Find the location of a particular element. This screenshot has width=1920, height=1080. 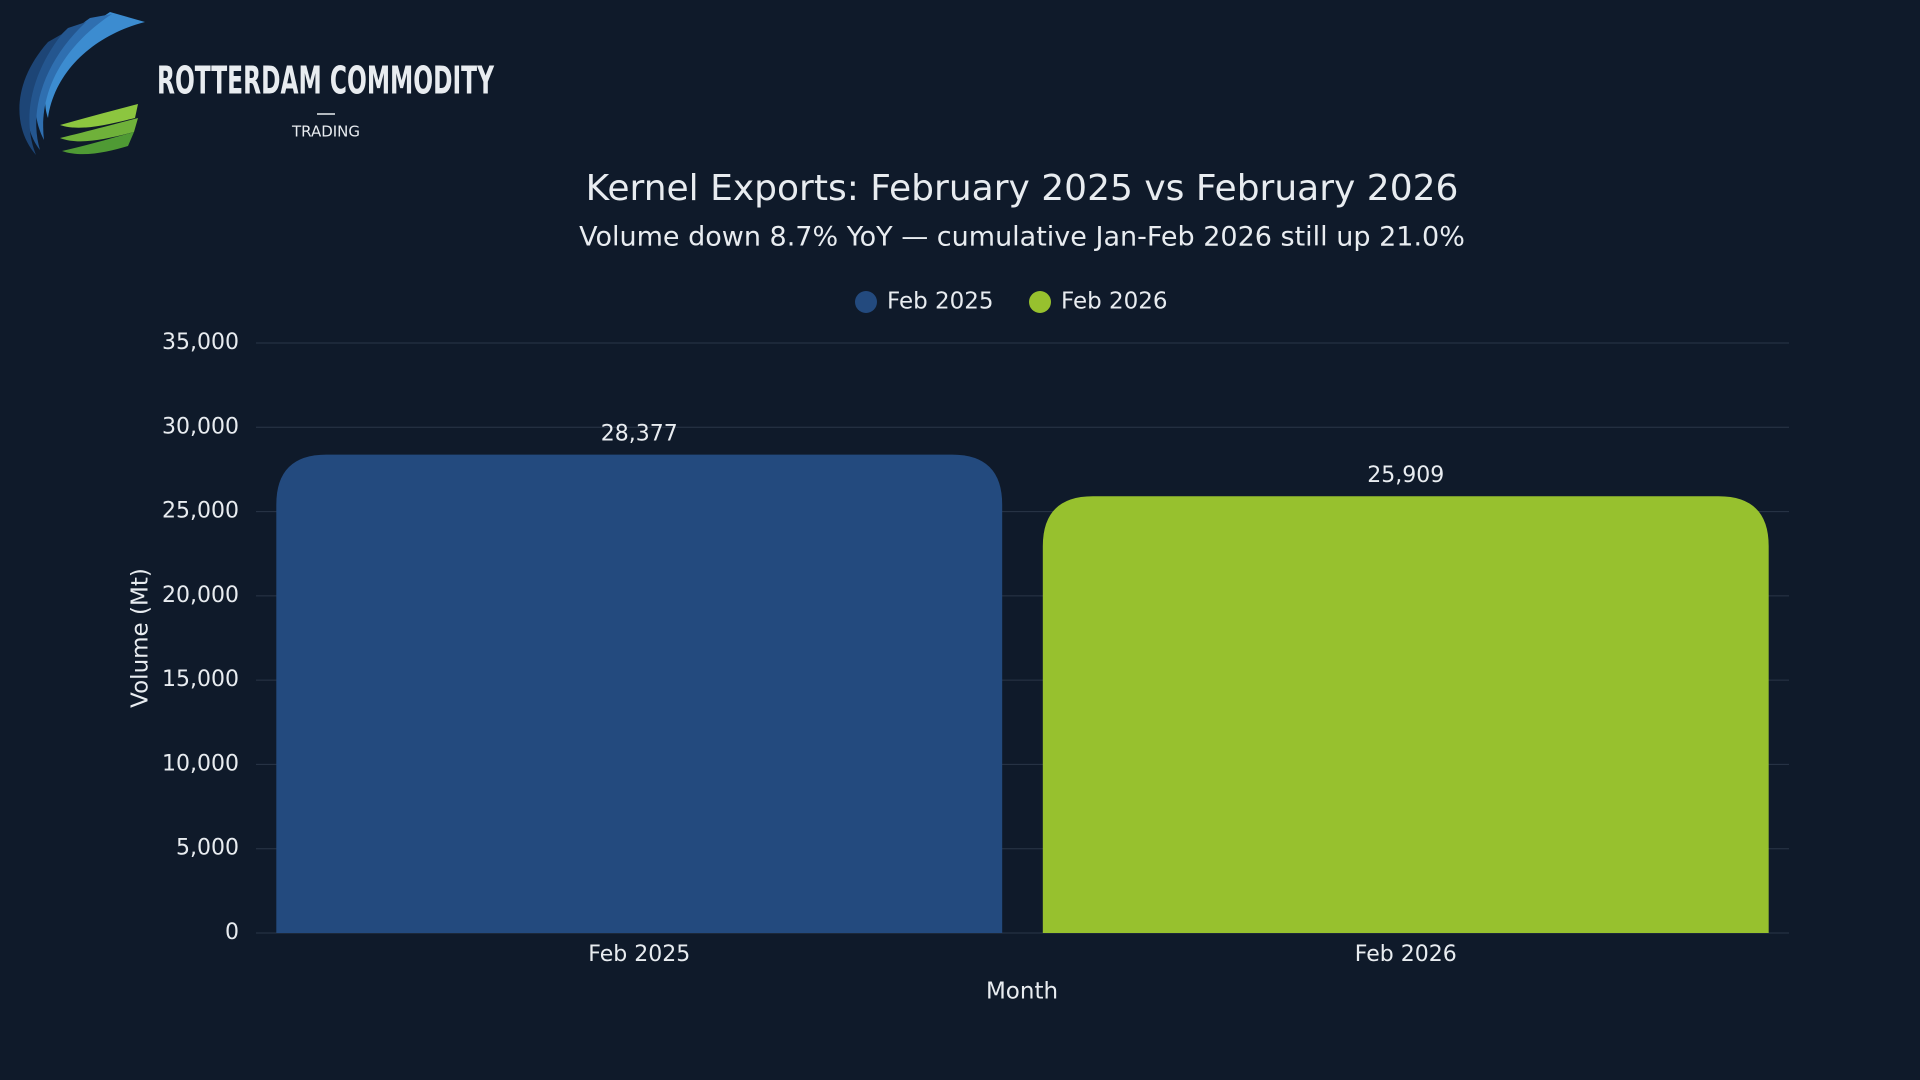

y-tick-label: 25,000 is located at coordinates (200, 511).